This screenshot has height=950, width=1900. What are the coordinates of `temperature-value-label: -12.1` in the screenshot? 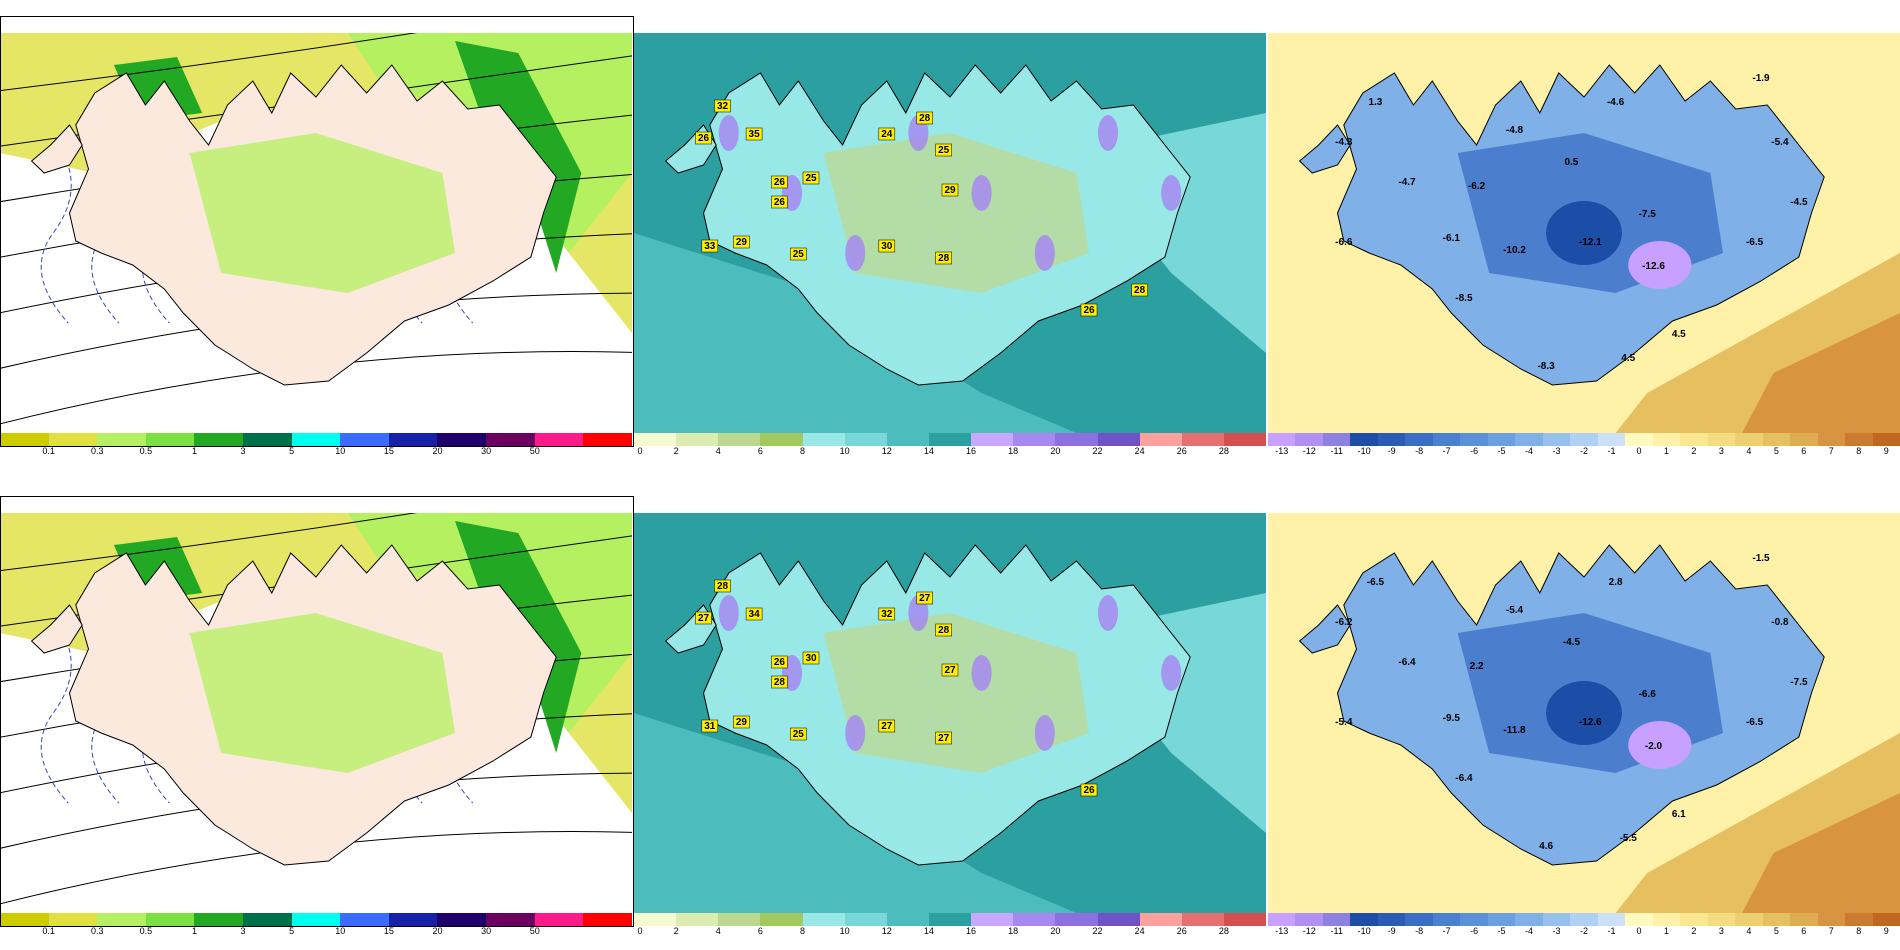 It's located at (1590, 242).